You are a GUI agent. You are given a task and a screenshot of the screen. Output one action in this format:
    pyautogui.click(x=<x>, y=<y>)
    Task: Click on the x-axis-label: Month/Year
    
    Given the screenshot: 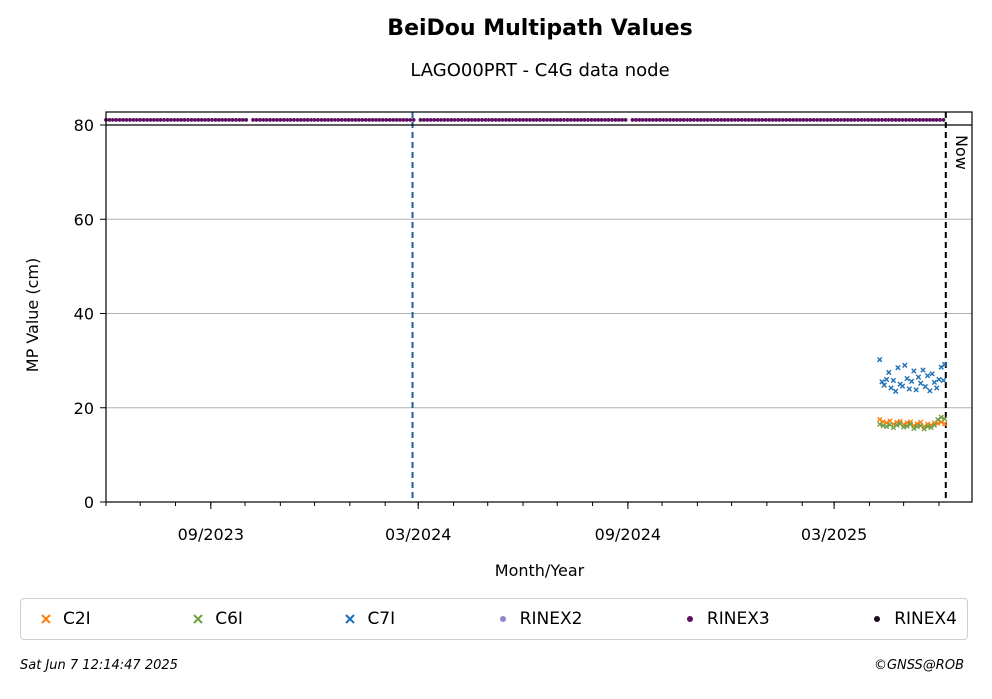 What is the action you would take?
    pyautogui.click(x=540, y=570)
    